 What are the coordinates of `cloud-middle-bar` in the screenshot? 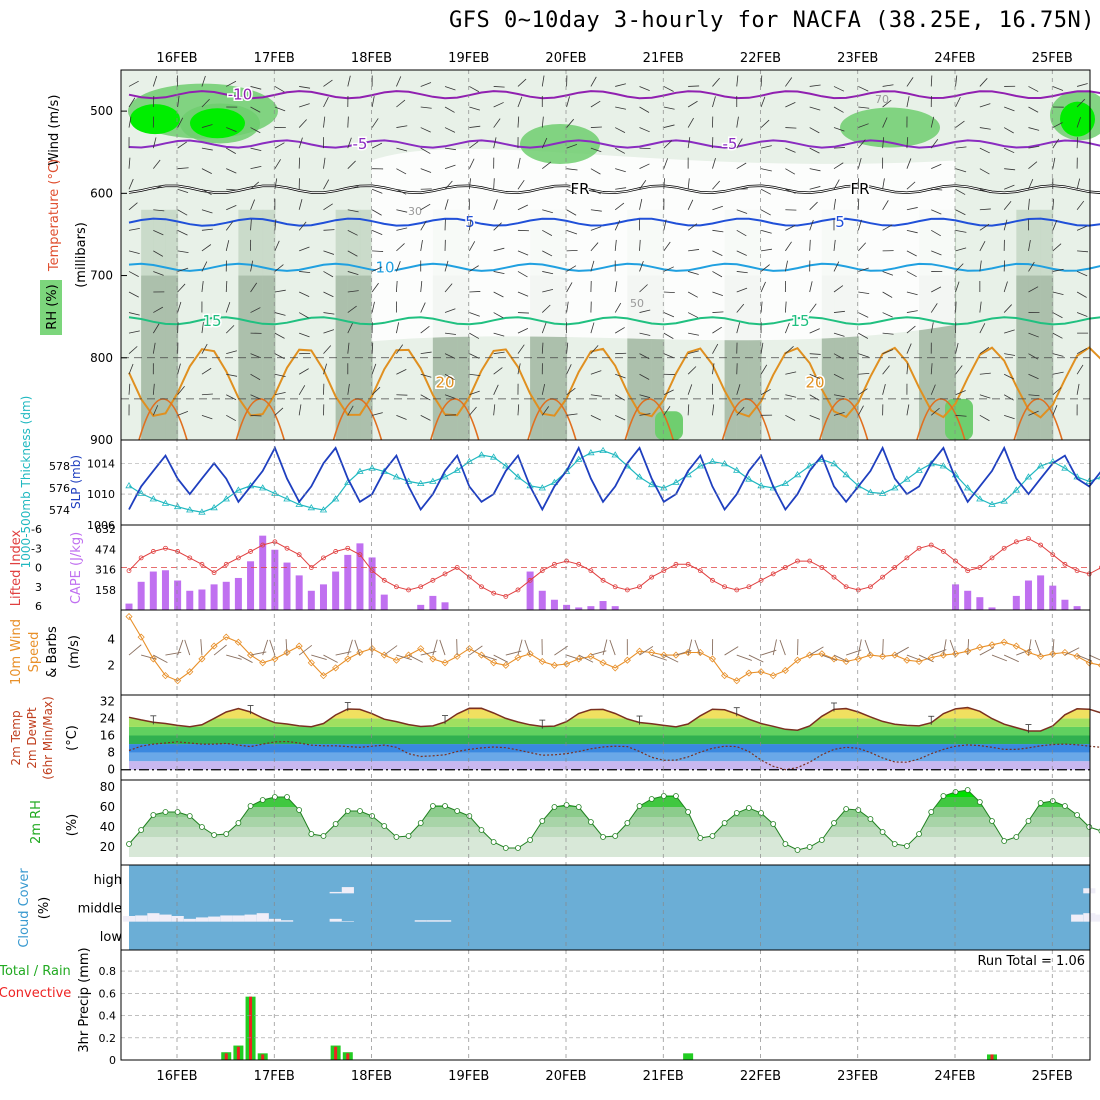 It's located at (141, 918).